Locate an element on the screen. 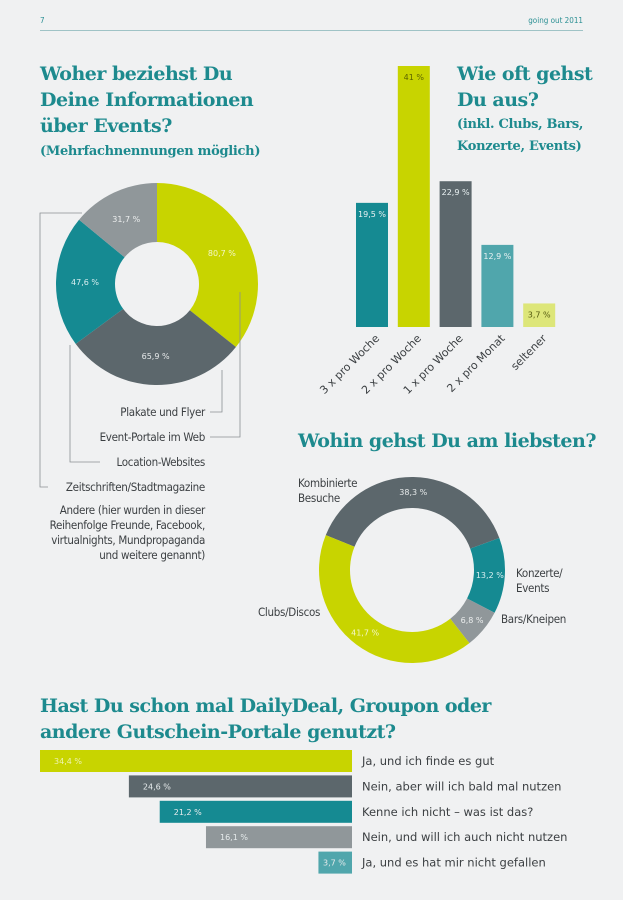 This screenshot has width=623, height=900. frequency-value-label: 19,5 % is located at coordinates (372, 214).